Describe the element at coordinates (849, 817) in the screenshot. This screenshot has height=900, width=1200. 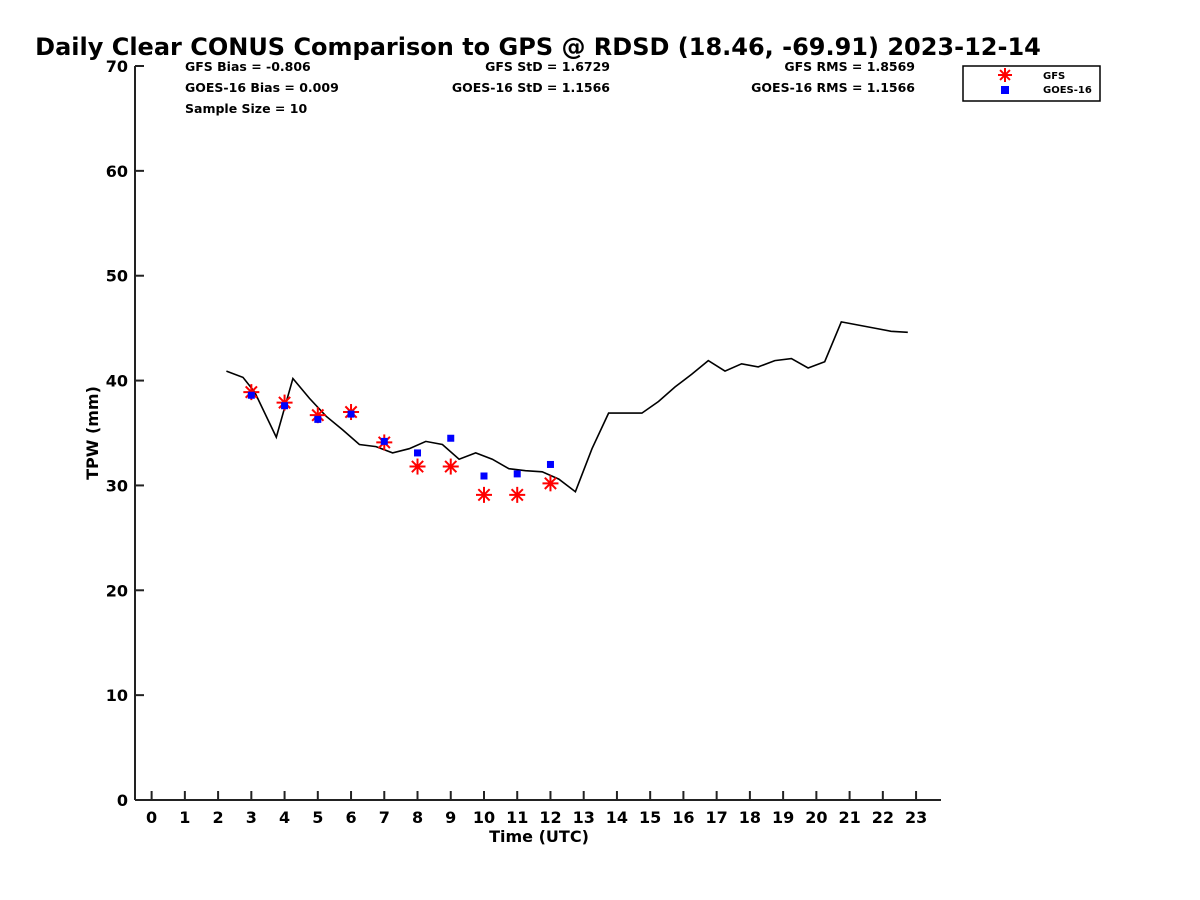
I see `x-tick-label: 21` at that location.